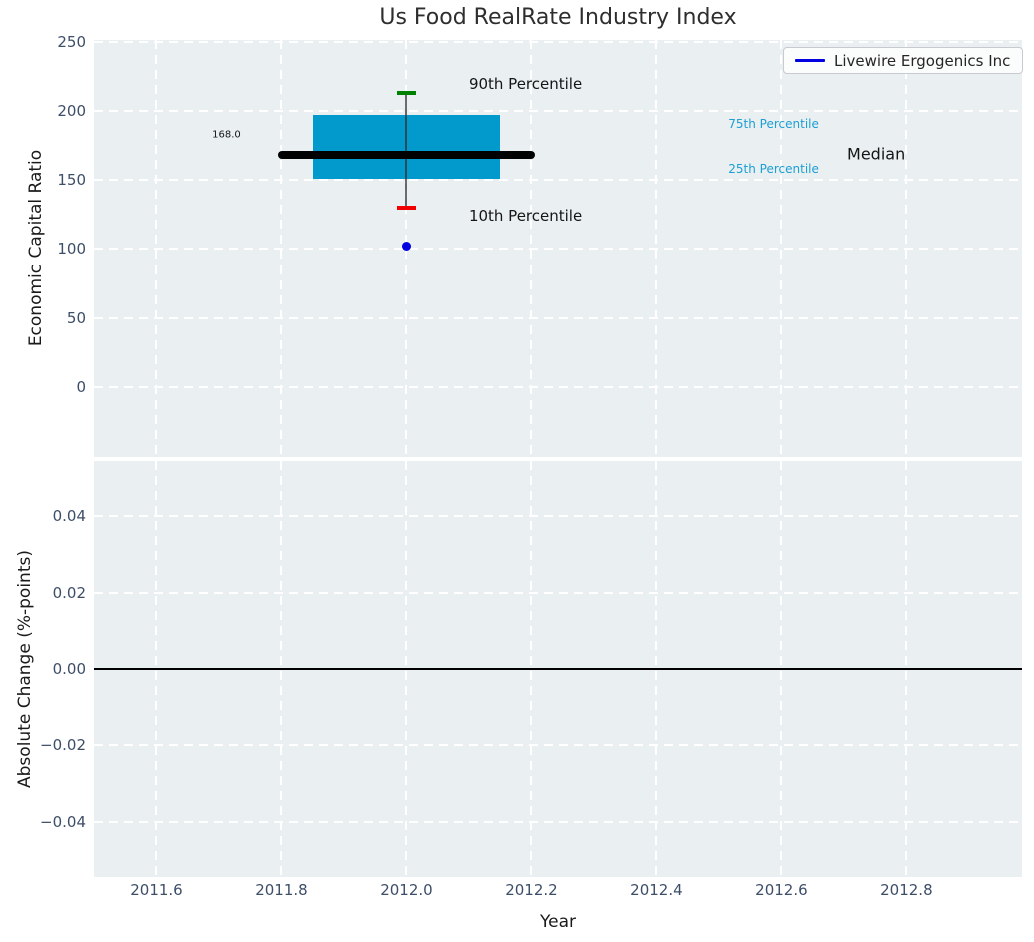 Image resolution: width=1034 pixels, height=942 pixels. What do you see at coordinates (906, 890) in the screenshot?
I see `x-tick-label: 2012.8` at bounding box center [906, 890].